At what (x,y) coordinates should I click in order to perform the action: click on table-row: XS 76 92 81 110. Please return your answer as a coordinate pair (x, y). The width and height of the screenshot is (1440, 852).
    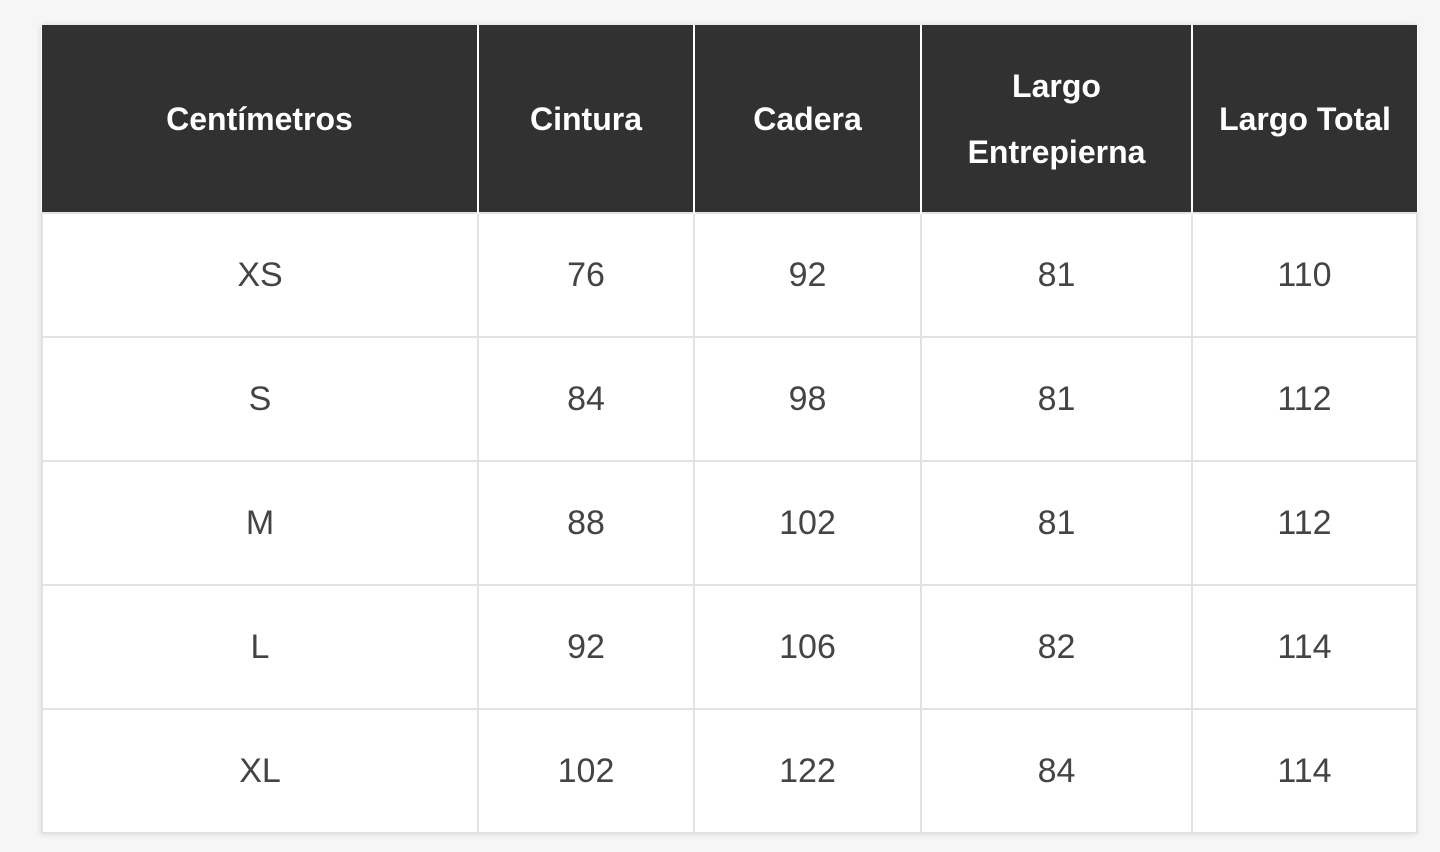
    Looking at the image, I should click on (729, 275).